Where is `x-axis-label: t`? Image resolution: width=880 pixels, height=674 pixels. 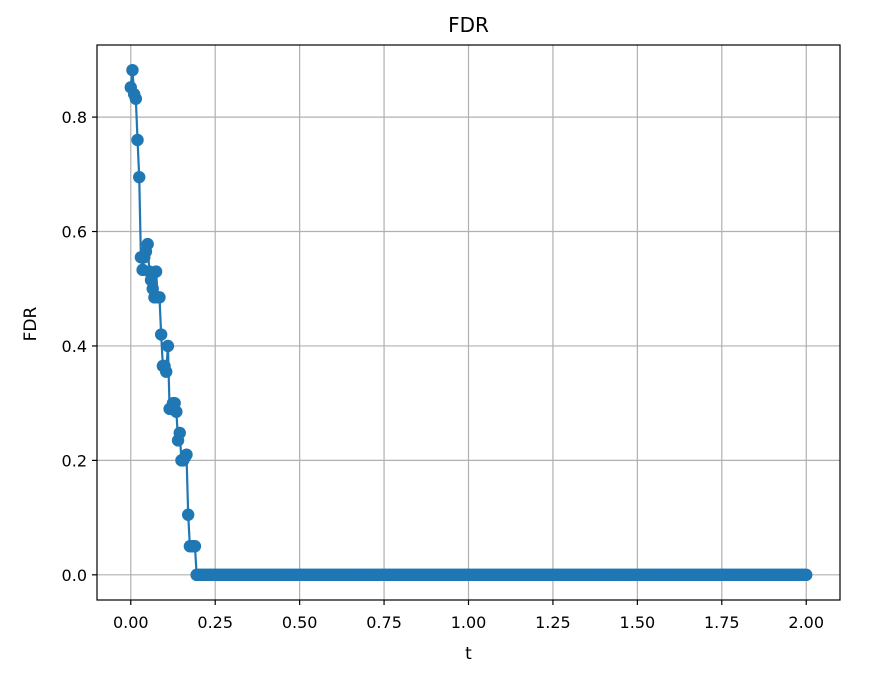
x-axis-label: t is located at coordinates (468, 654).